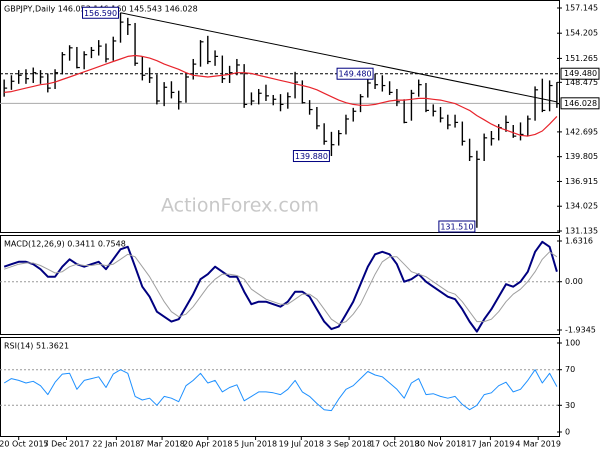 This screenshot has width=600, height=450. I want to click on x-tick-label: 4 Mar 2019, so click(538, 444).